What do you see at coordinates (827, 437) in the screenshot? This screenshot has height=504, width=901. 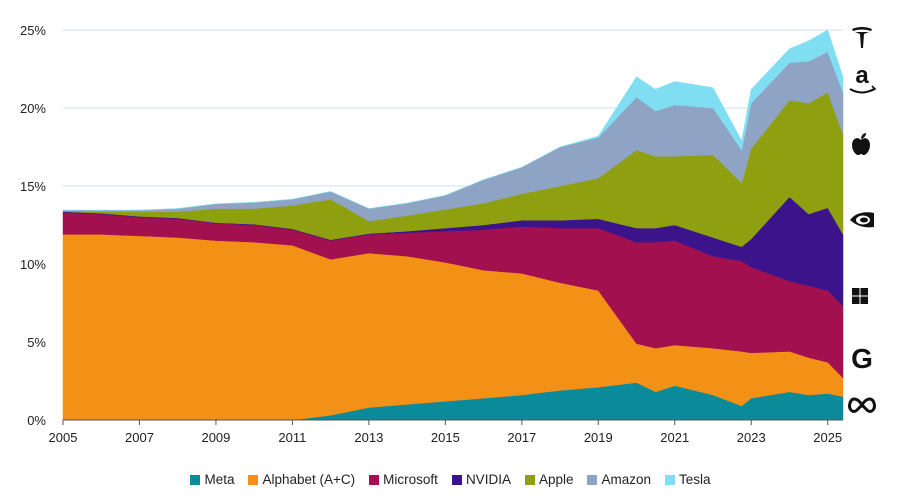 I see `x-tick-label: 2025` at bounding box center [827, 437].